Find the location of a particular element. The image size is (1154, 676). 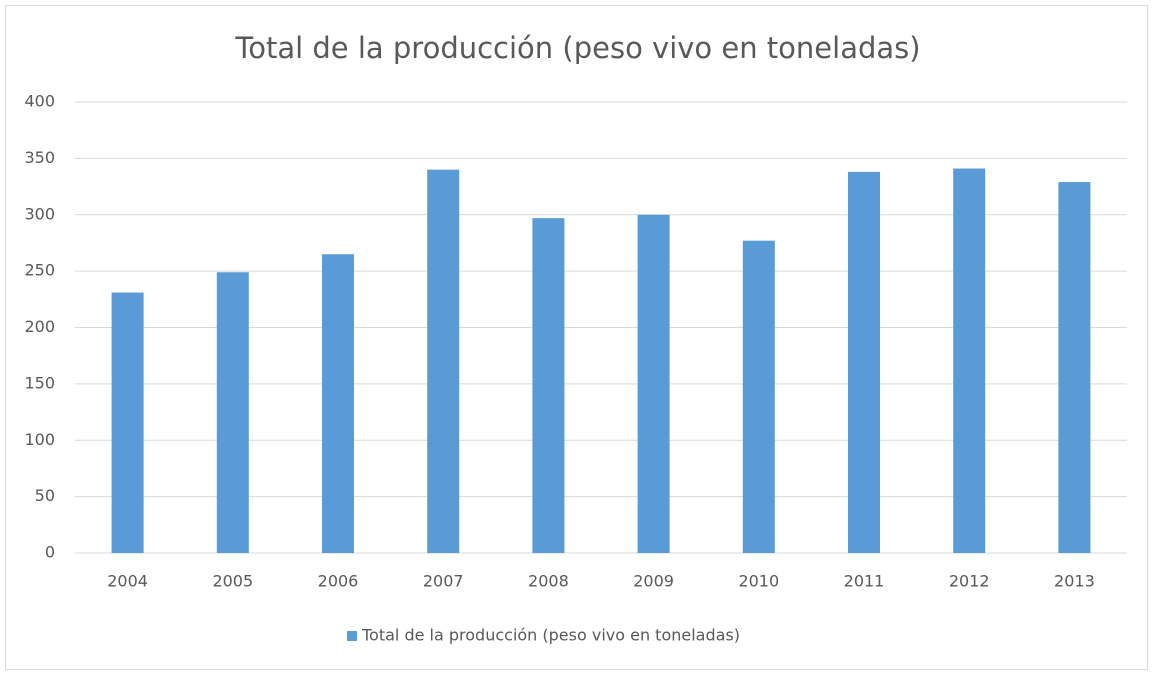

y-tick-label: 100 is located at coordinates (39, 439).